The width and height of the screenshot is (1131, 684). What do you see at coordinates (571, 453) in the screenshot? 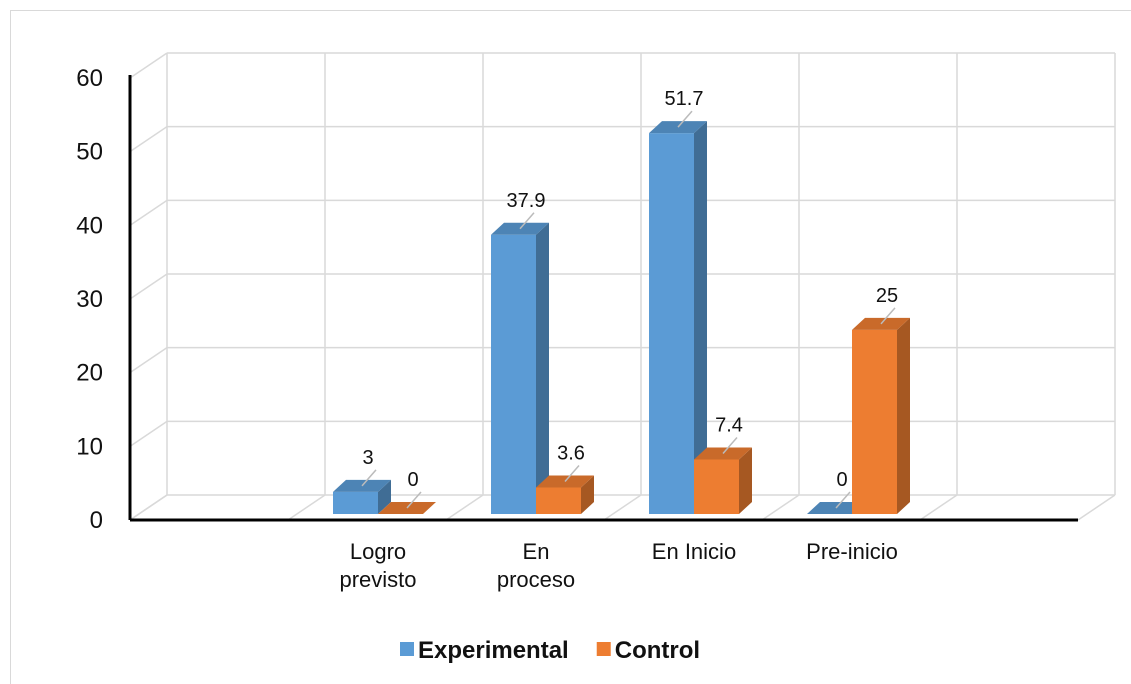
I see `data-label: 3.6` at bounding box center [571, 453].